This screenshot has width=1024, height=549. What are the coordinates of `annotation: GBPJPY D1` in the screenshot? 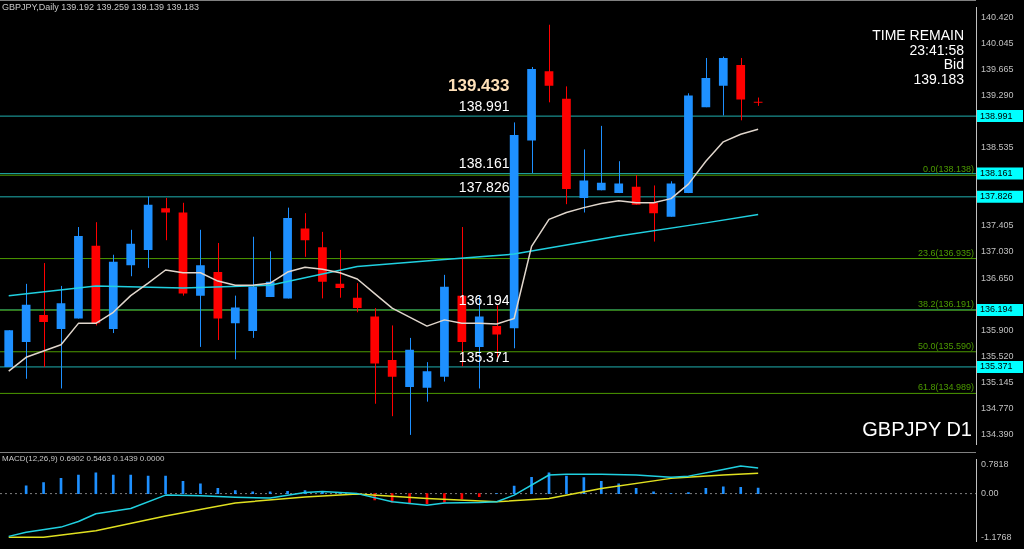 It's located at (917, 429).